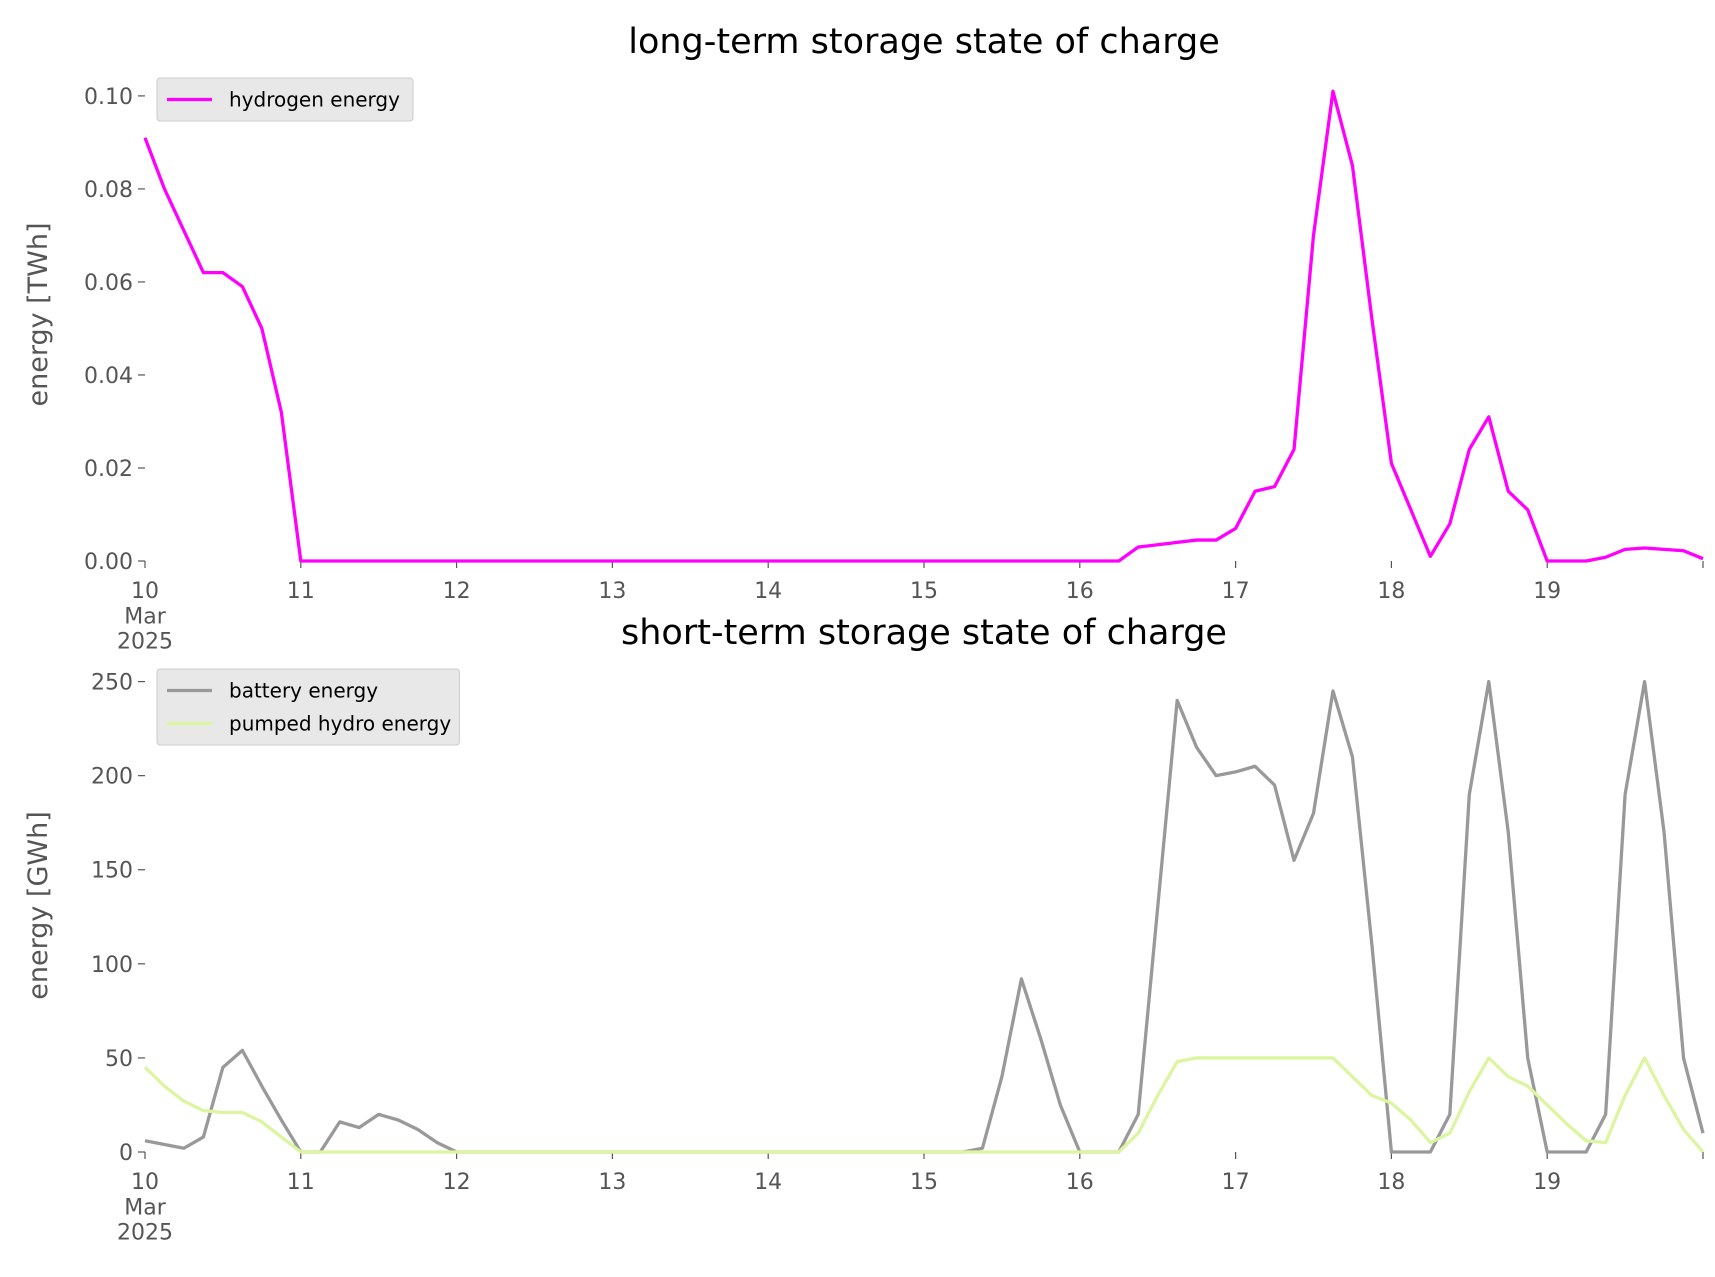  Describe the element at coordinates (340, 724) in the screenshot. I see `legend-label: pumped hydro energy` at that location.